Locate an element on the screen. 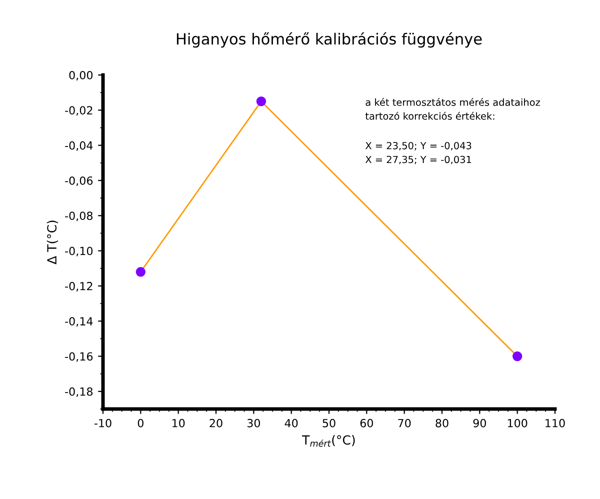 This screenshot has height=499, width=600. y-axis-title: Δ T(°C) is located at coordinates (52, 242).